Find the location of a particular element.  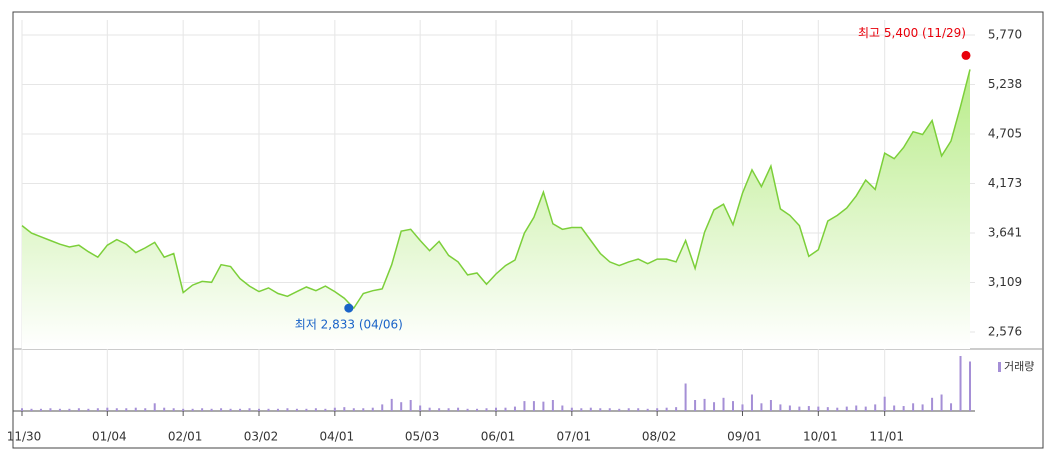

x-tick-label: 04/01 is located at coordinates (337, 437).